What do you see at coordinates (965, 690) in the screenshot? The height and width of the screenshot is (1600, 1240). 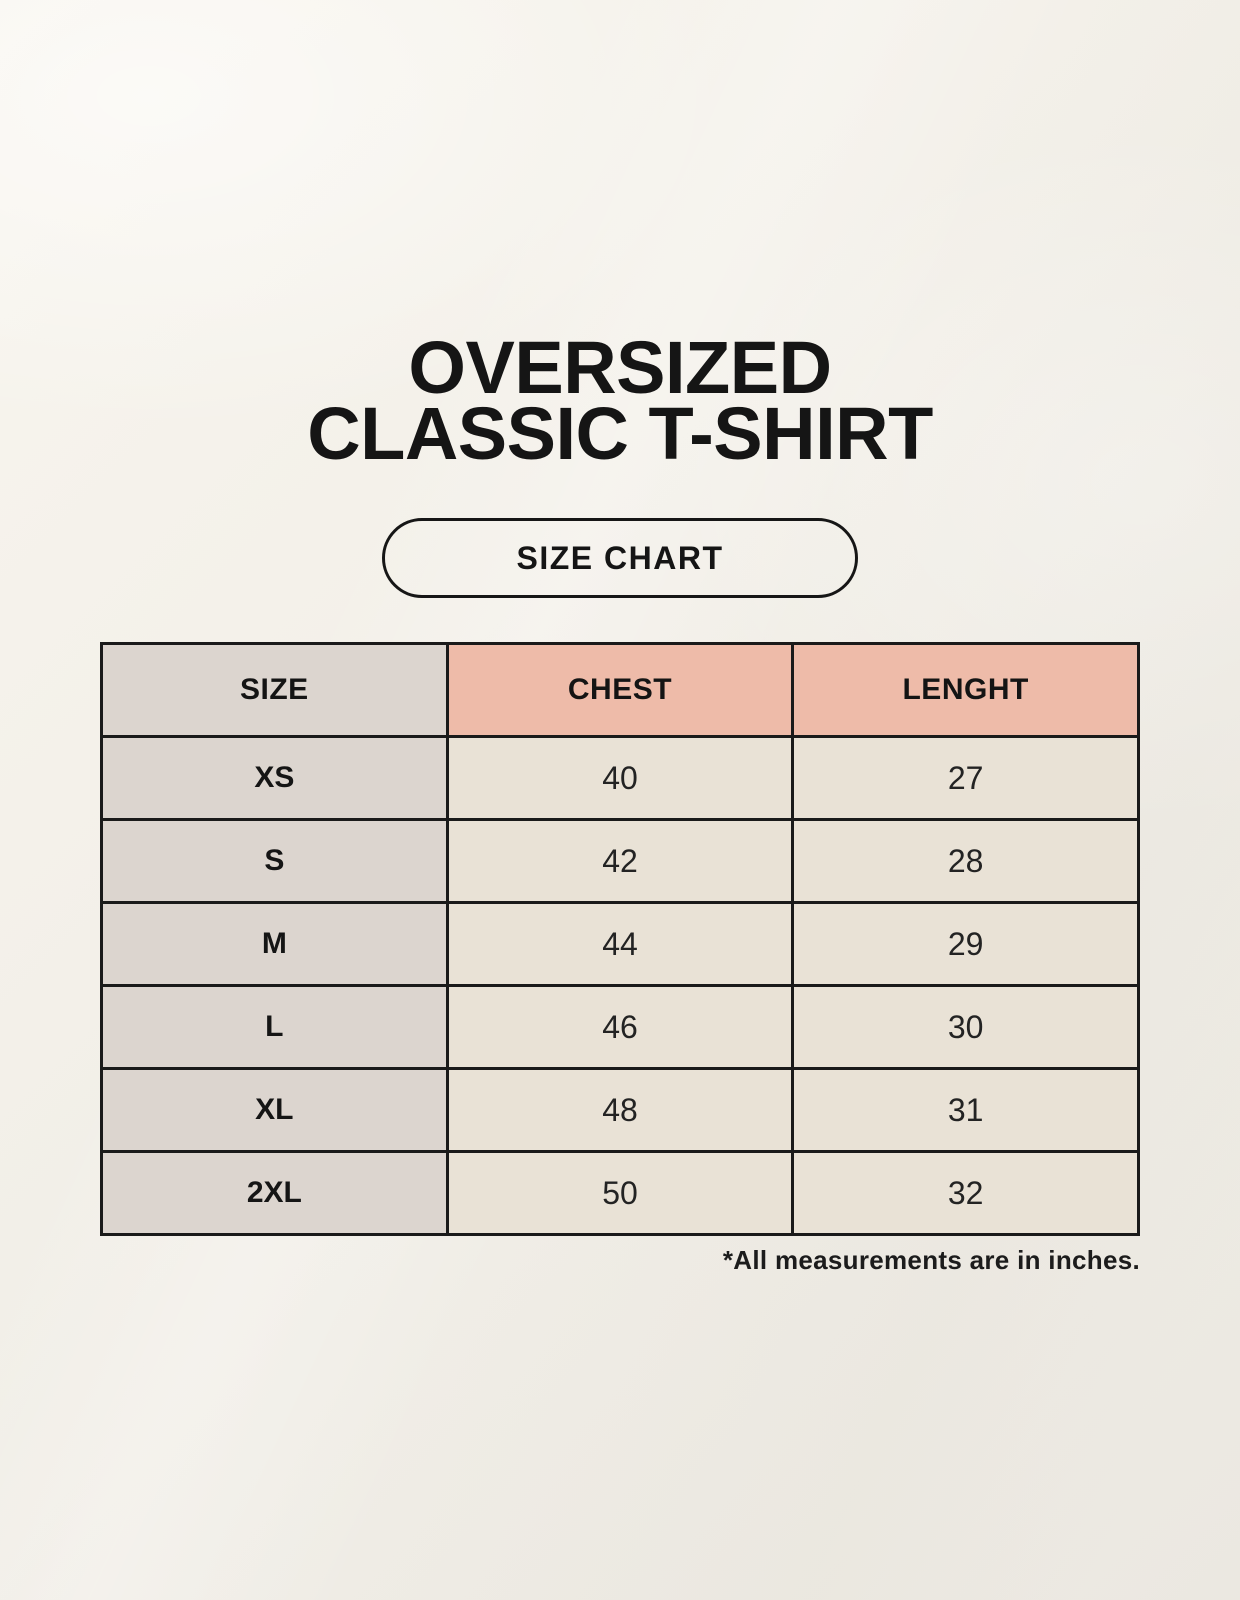 I see `column-header-length: LENGHT` at bounding box center [965, 690].